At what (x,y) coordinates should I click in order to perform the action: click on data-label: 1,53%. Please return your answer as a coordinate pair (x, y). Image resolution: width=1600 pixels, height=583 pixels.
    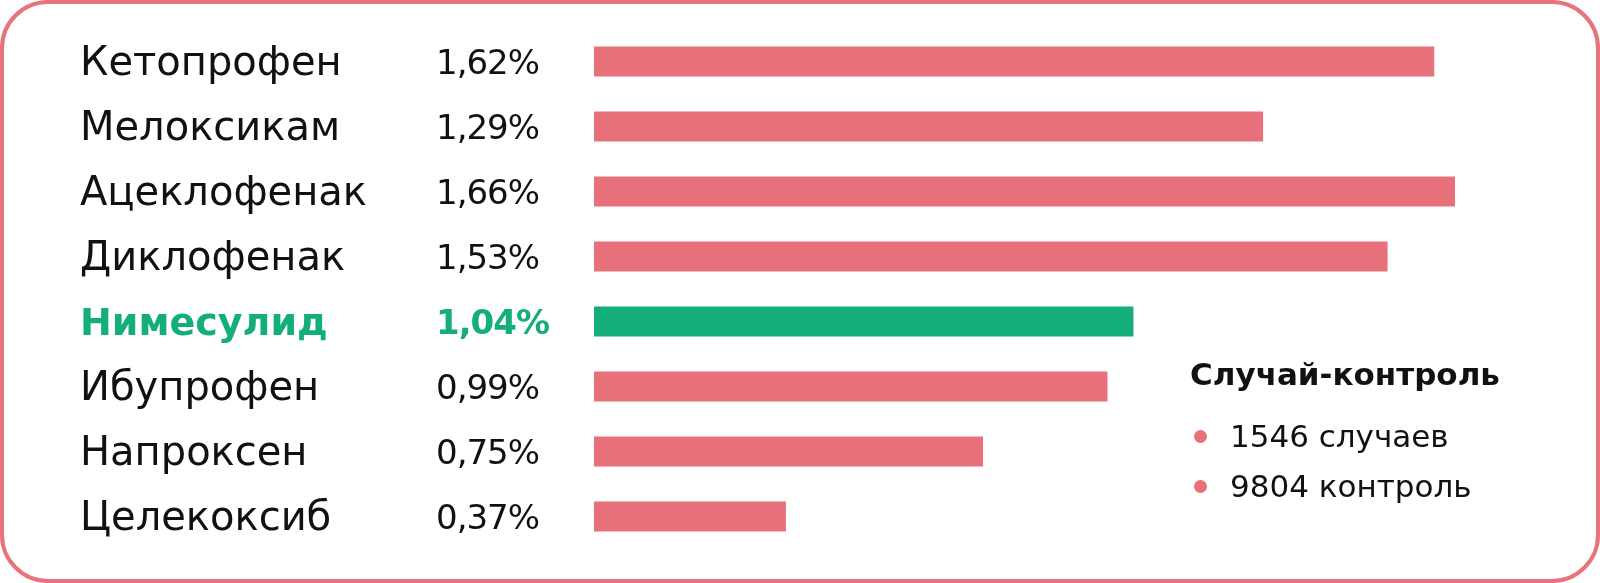
    Looking at the image, I should click on (488, 256).